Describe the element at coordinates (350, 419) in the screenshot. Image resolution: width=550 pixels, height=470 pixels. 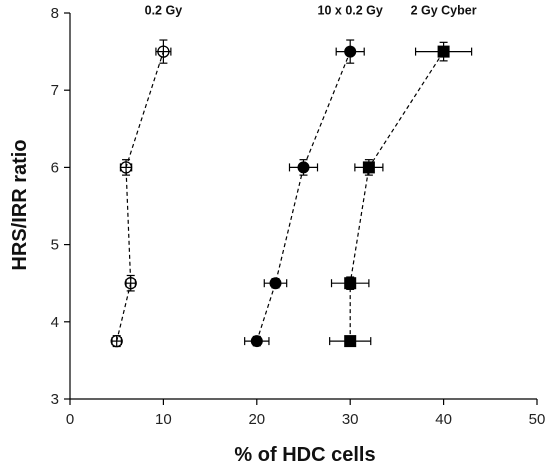
I see `x-tick-label: 30` at that location.